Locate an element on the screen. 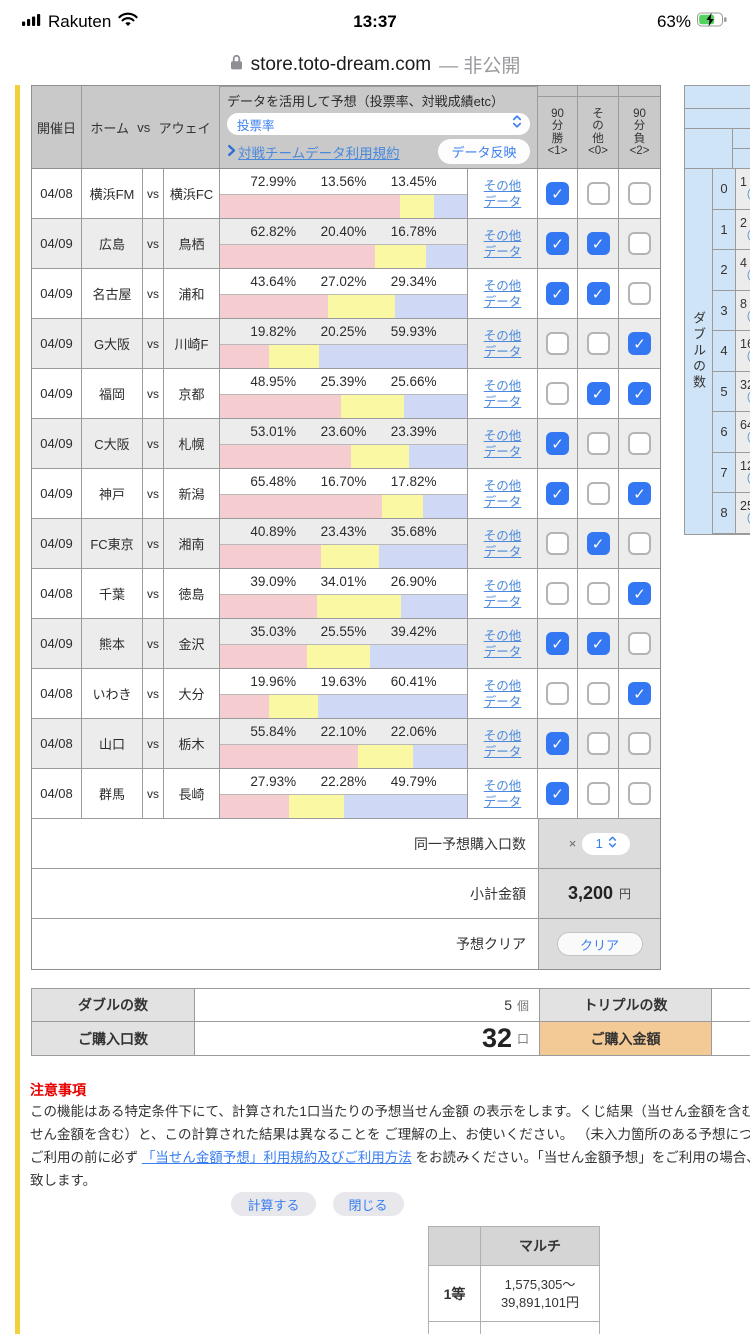 The width and height of the screenshot is (750, 1334). double-count-row: 5 32 （ is located at coordinates (731, 391).